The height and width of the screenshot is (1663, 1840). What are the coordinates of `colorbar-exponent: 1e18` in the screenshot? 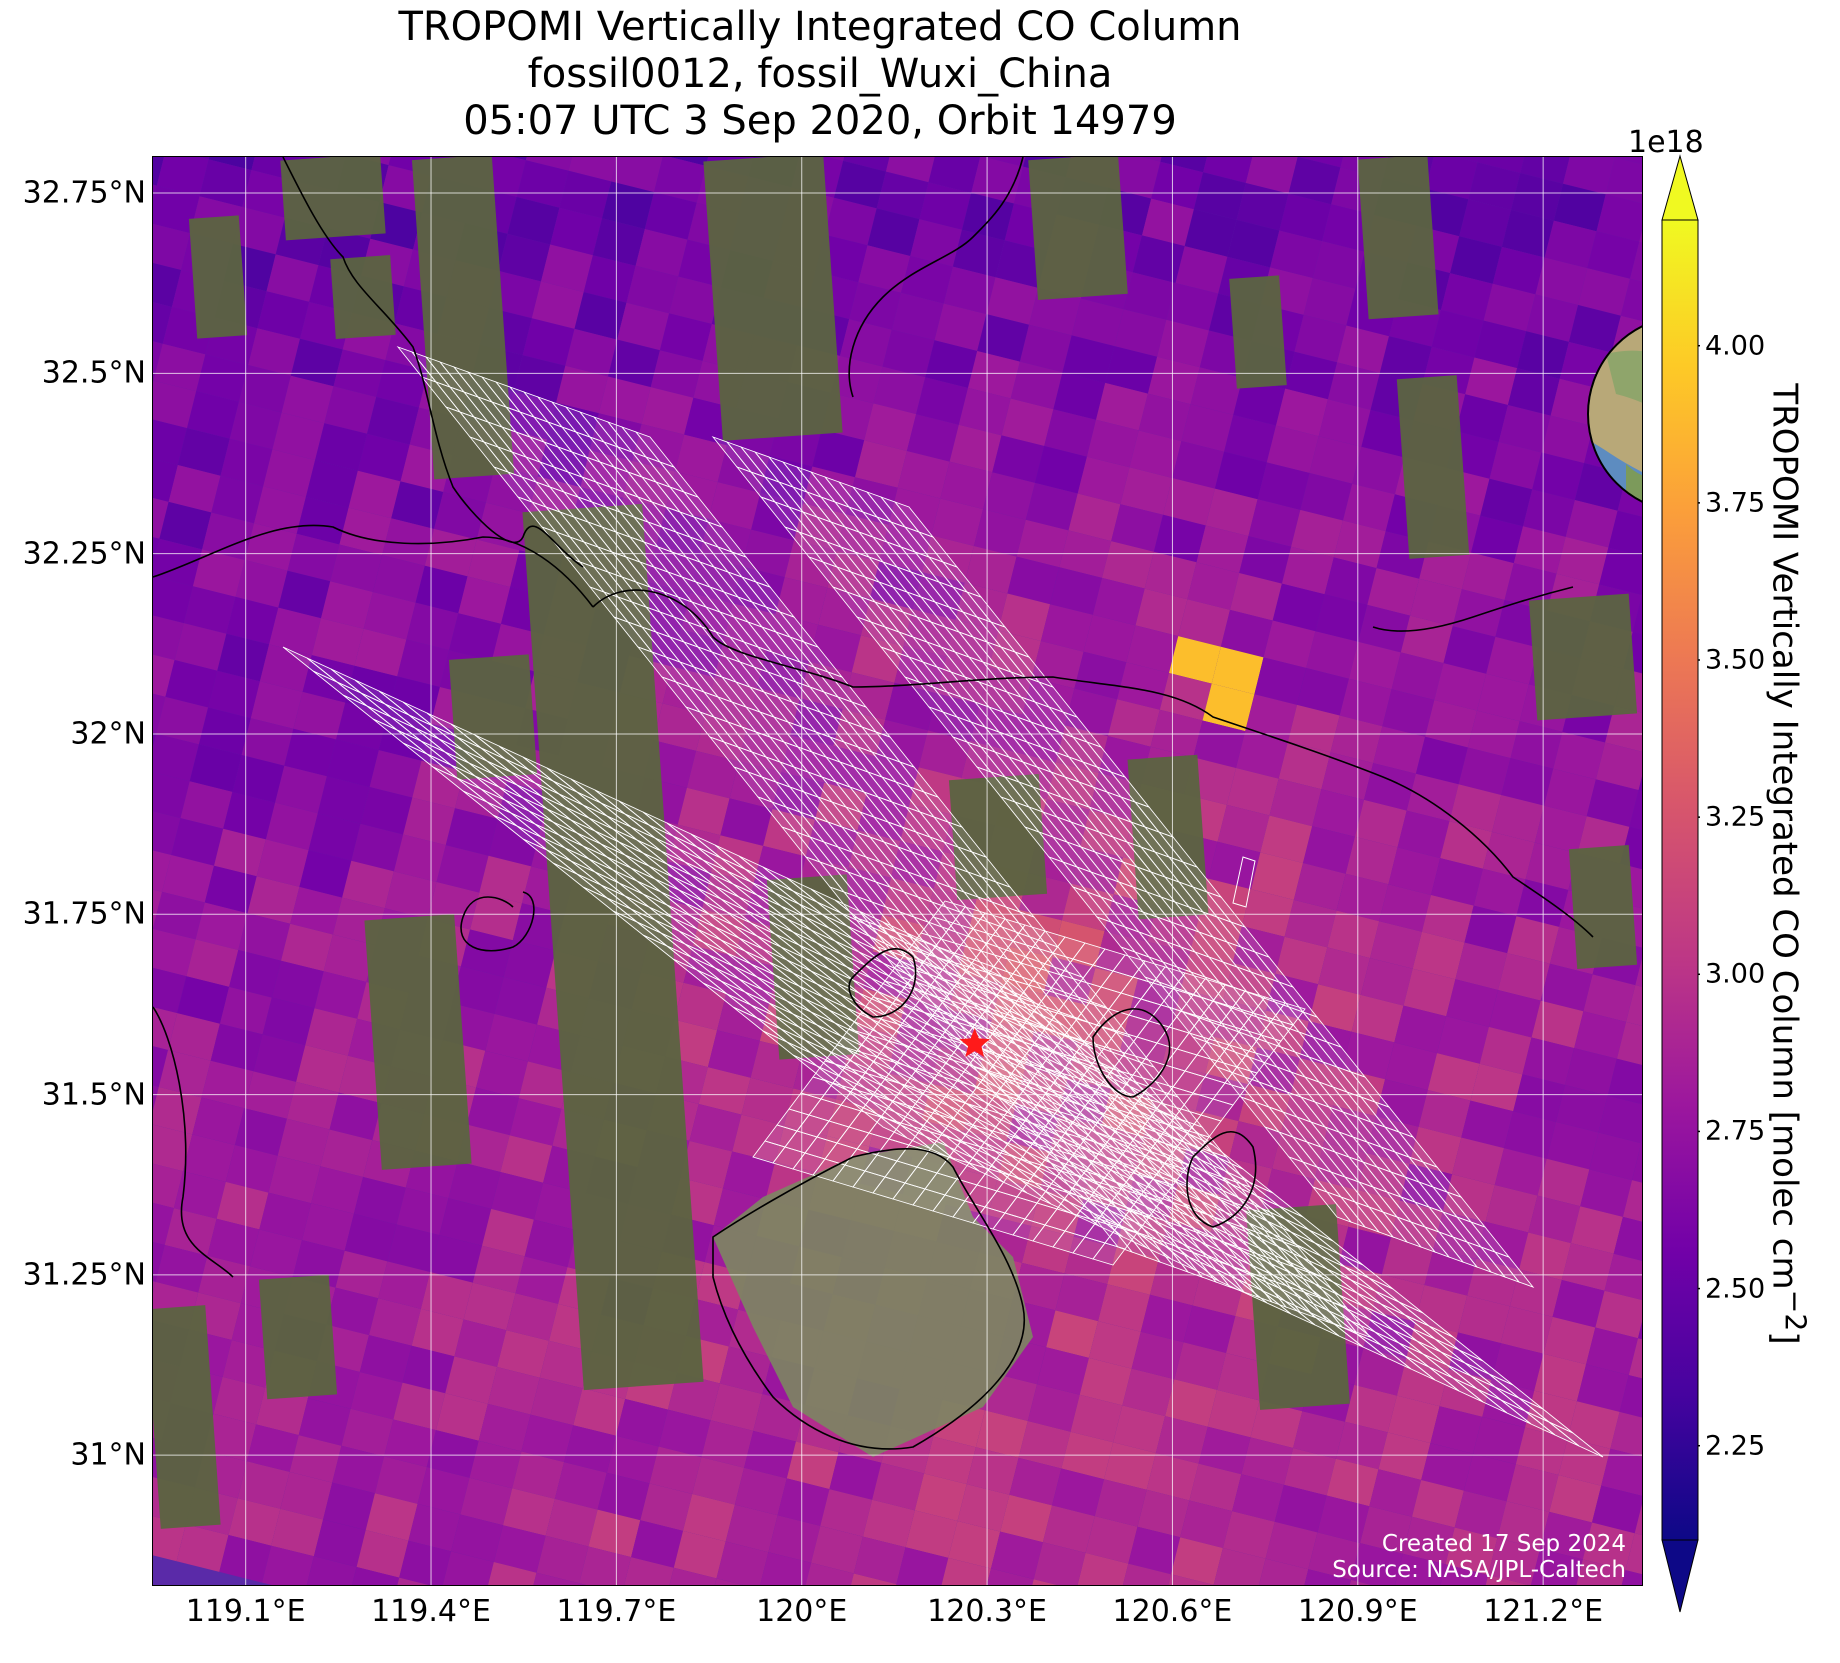 It's located at (1666, 142).